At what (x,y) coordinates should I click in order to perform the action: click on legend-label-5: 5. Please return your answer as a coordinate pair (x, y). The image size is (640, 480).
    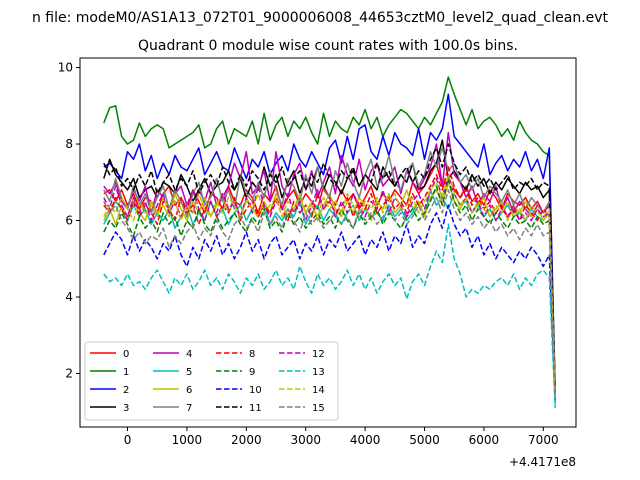
    Looking at the image, I should click on (189, 372).